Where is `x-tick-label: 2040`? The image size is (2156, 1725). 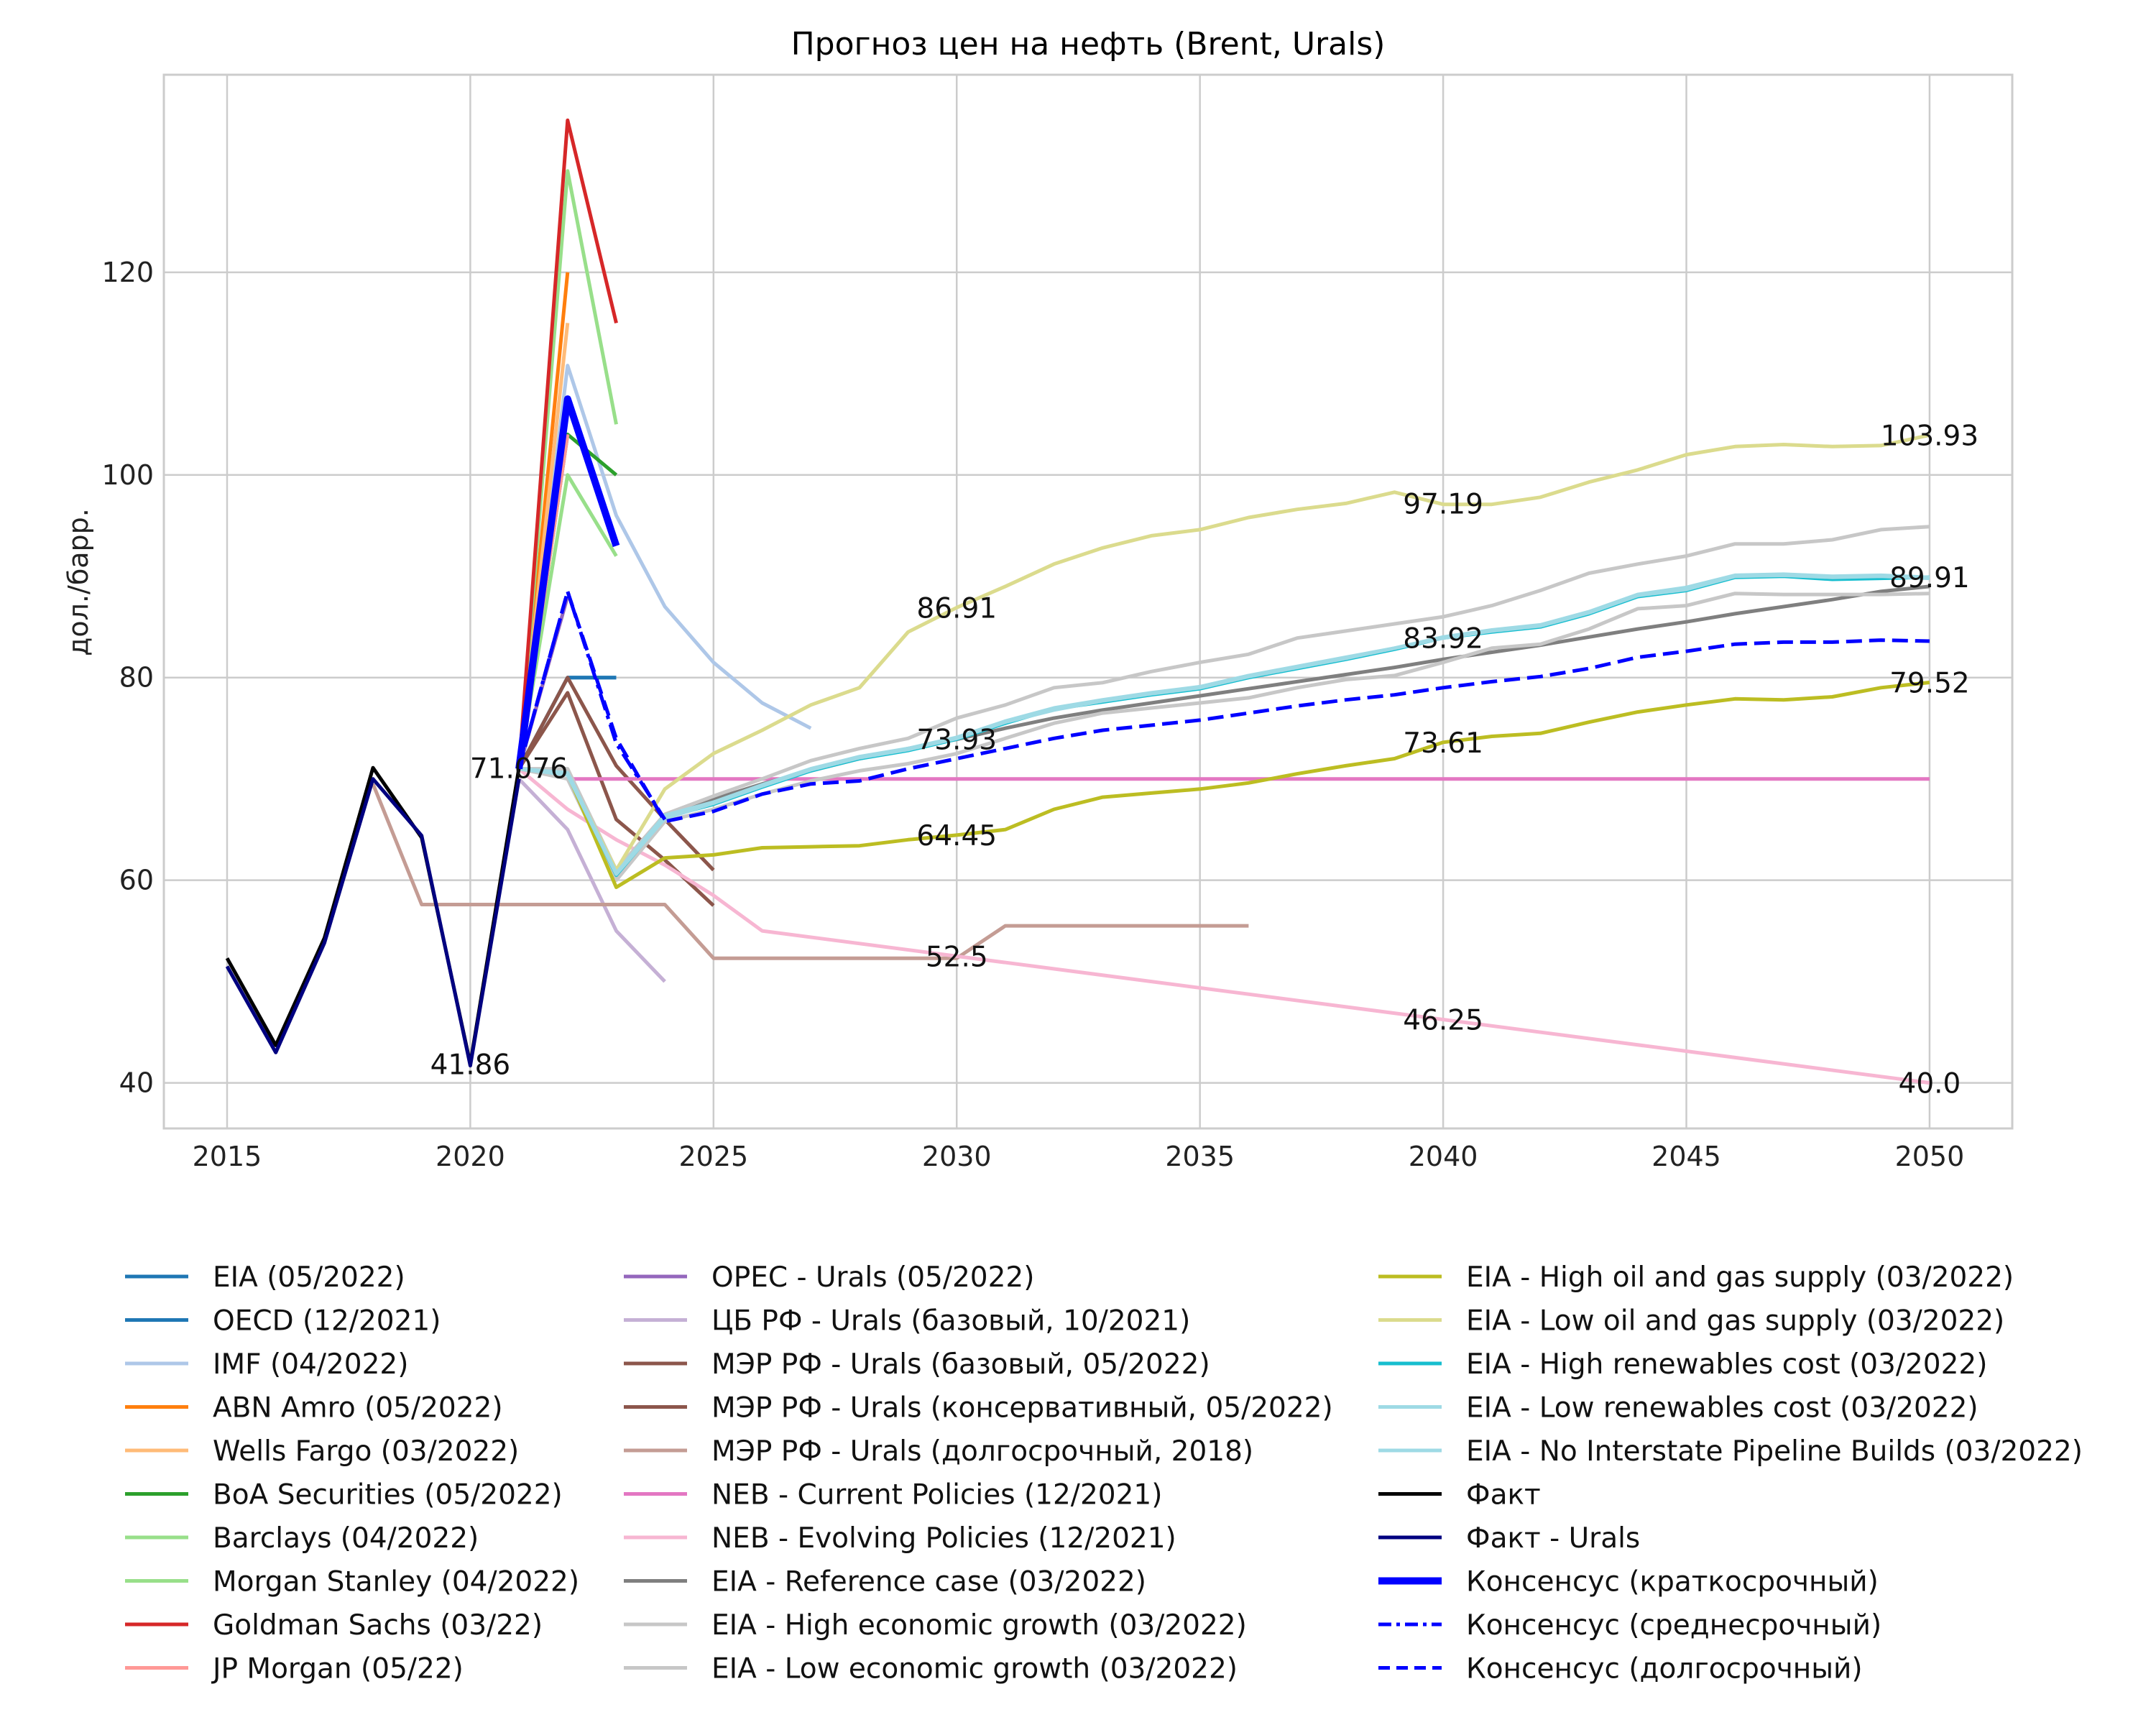 x-tick-label: 2040 is located at coordinates (1443, 1156).